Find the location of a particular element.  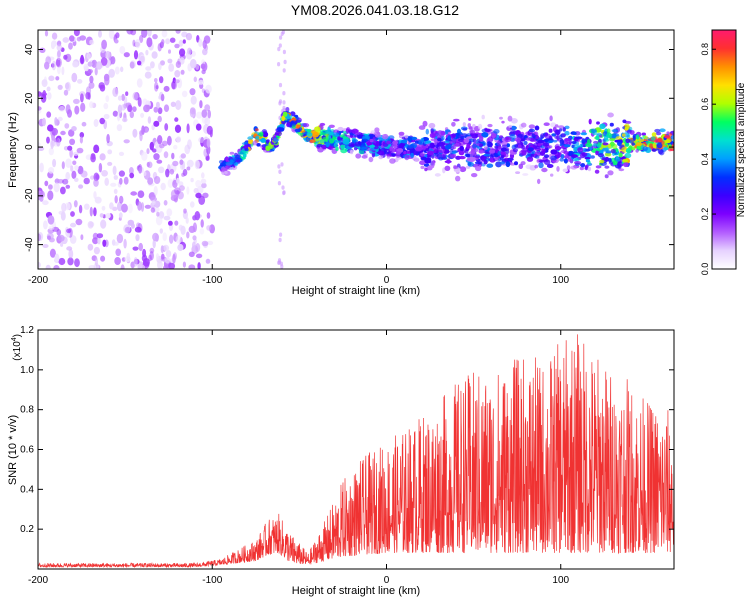

colorbar-ticks: 0.0 0.2 0.4 0.6 0.8 is located at coordinates (708, 159).